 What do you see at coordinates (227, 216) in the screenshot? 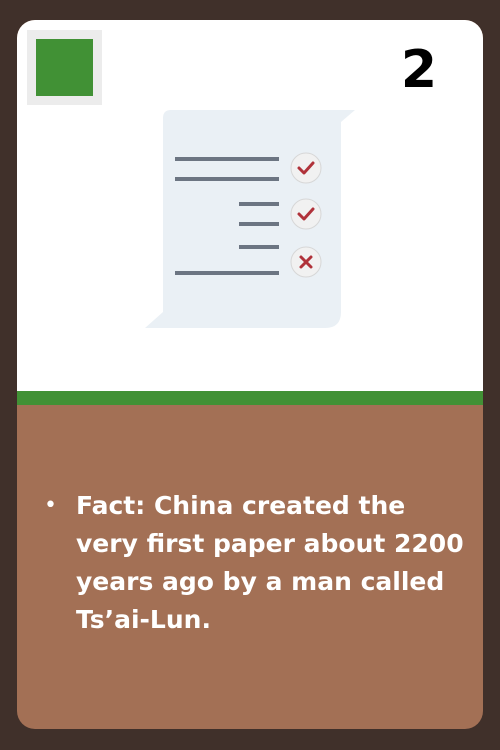
I see `text-lines` at bounding box center [227, 216].